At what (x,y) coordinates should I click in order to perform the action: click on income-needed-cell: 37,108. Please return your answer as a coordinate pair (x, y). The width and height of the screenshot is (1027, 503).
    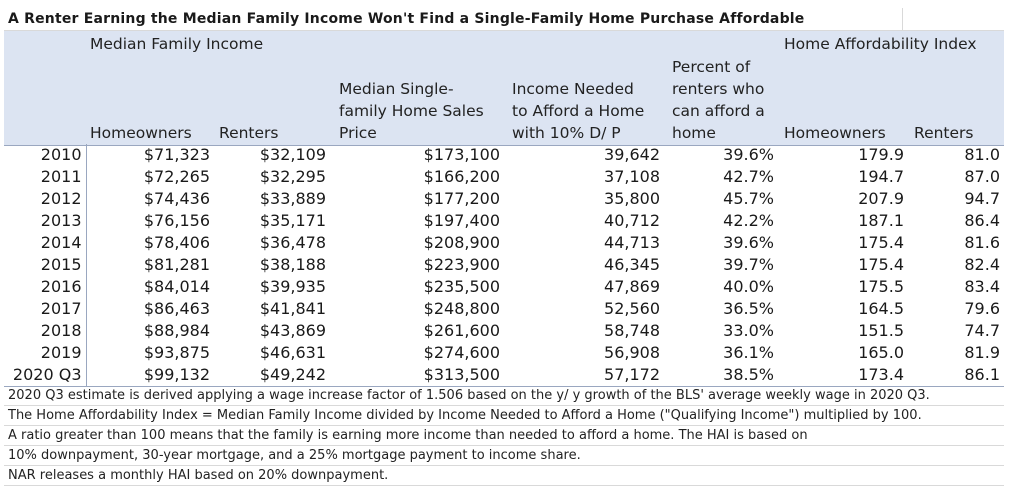
    Looking at the image, I should click on (632, 176).